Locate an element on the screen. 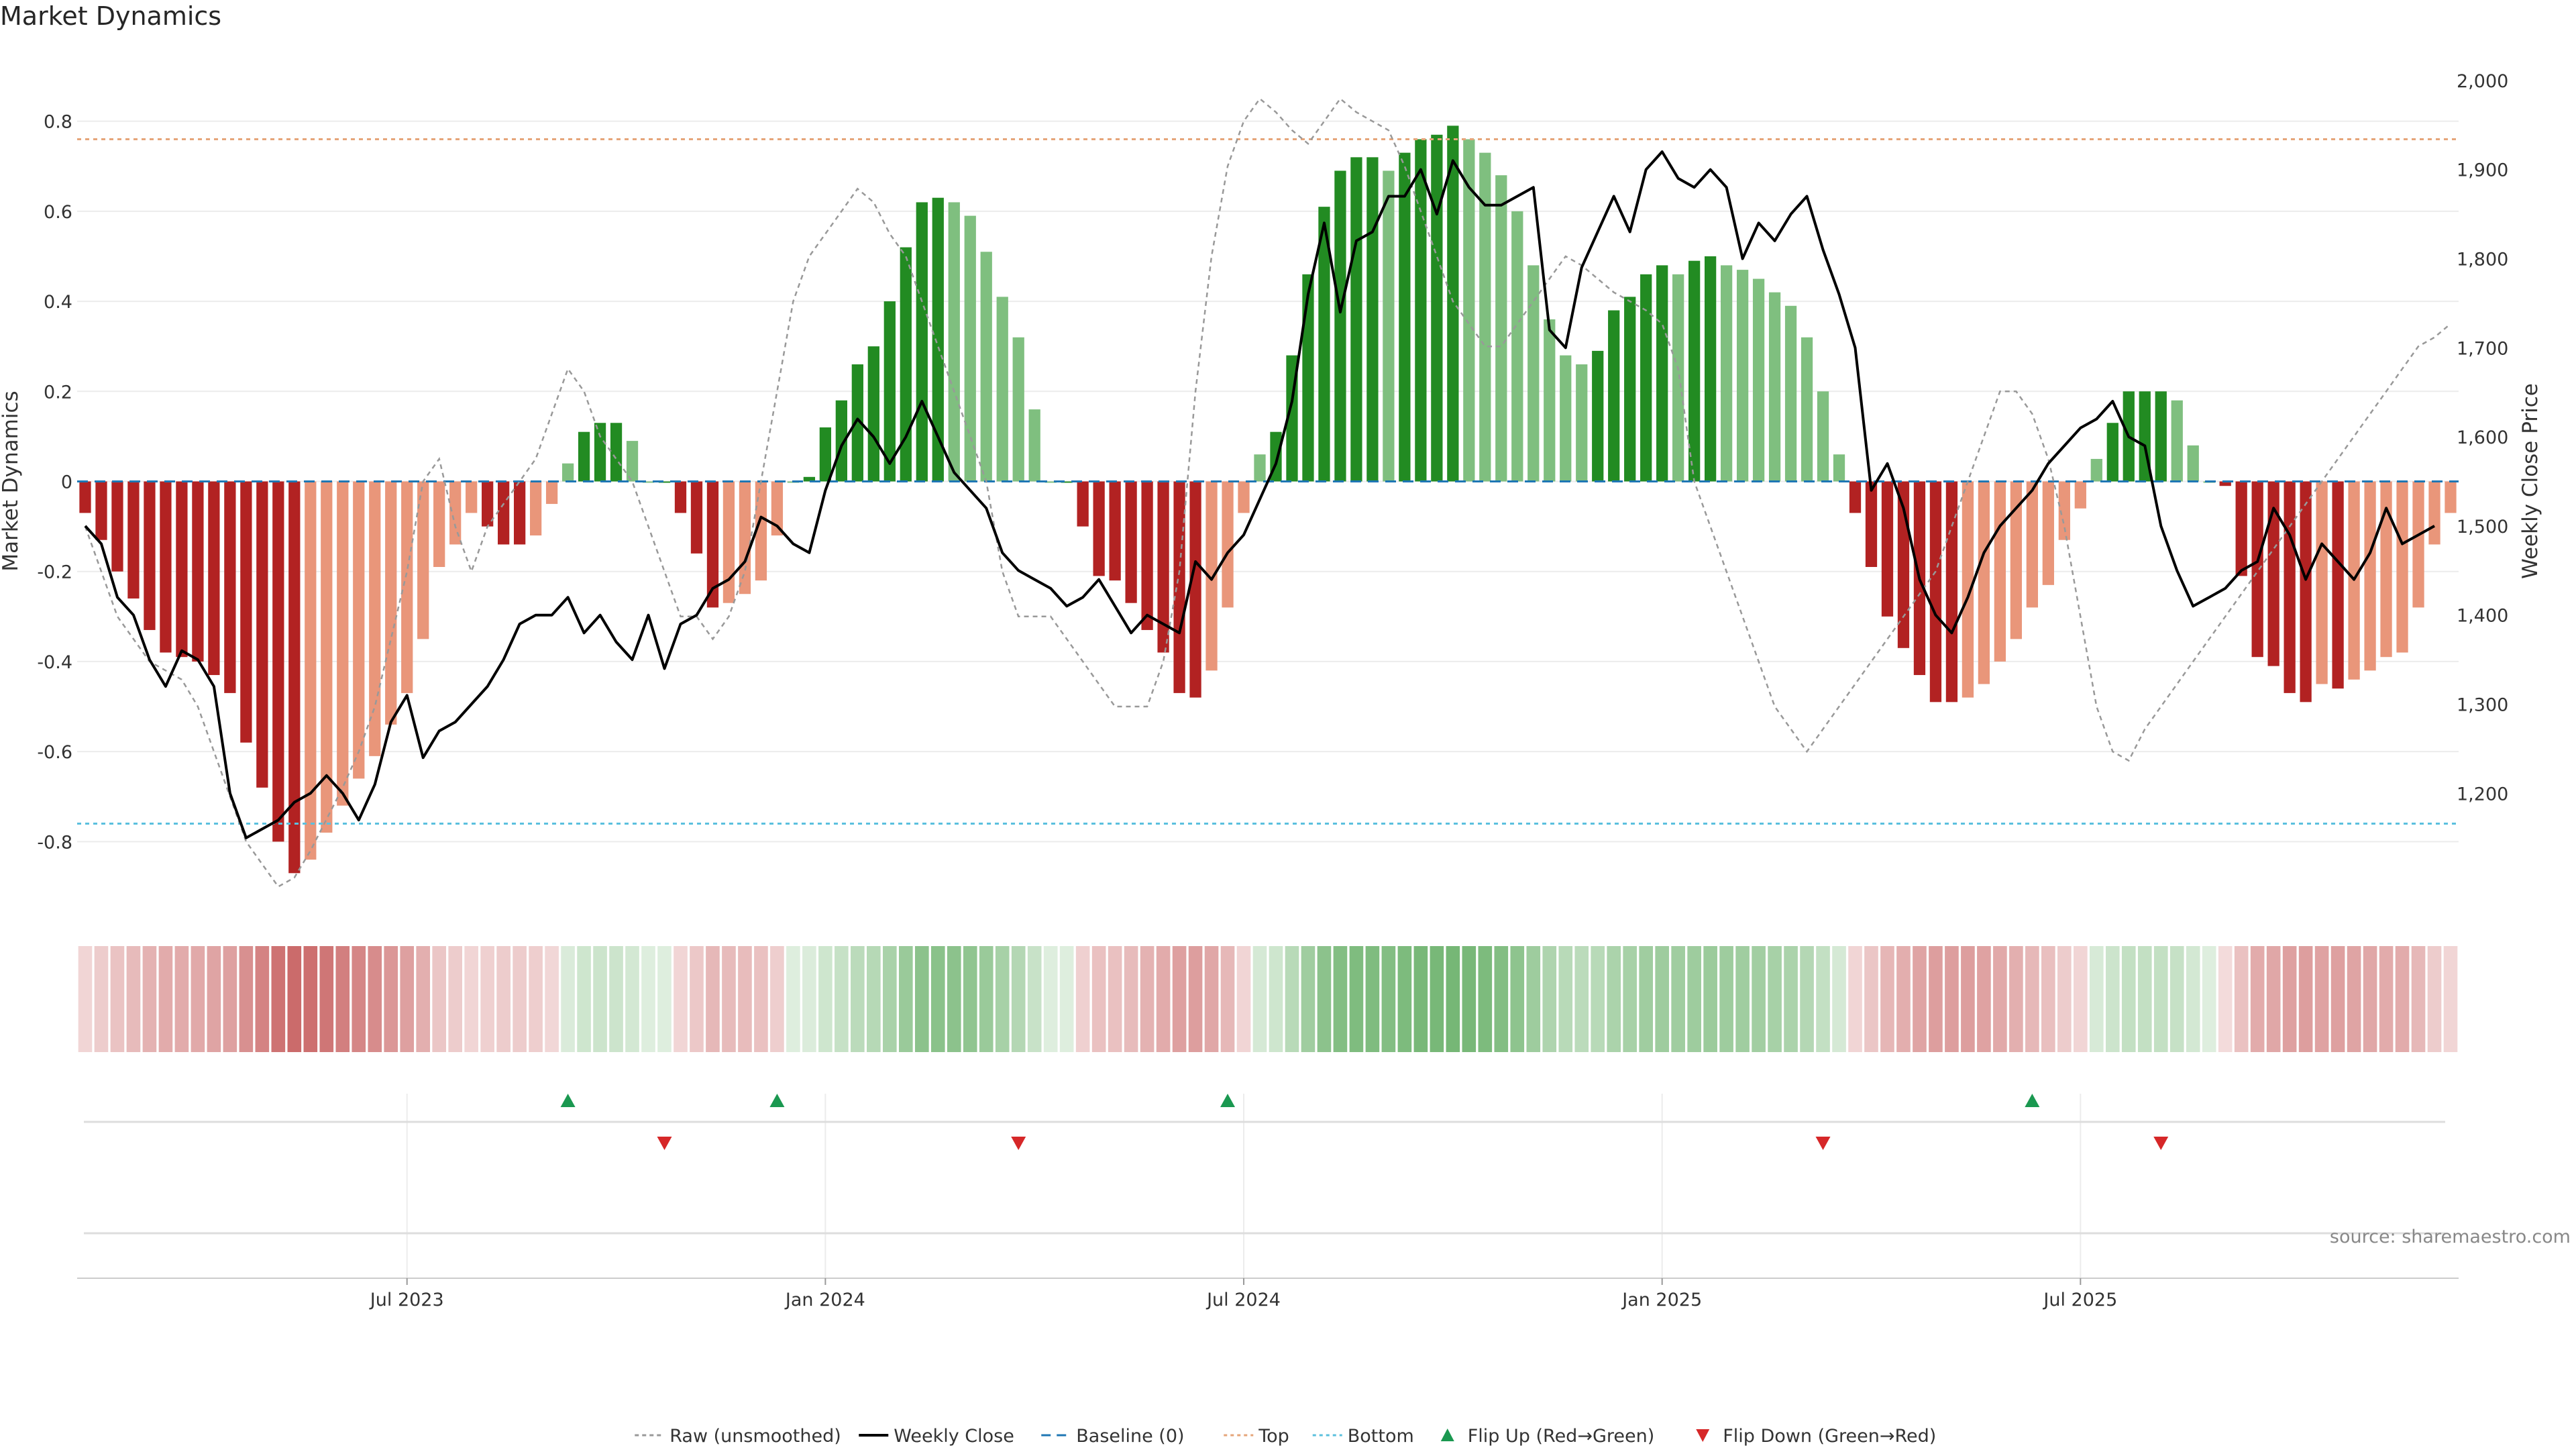 This screenshot has width=2576, height=1452. left-tick-label: -0.4 is located at coordinates (54, 663).